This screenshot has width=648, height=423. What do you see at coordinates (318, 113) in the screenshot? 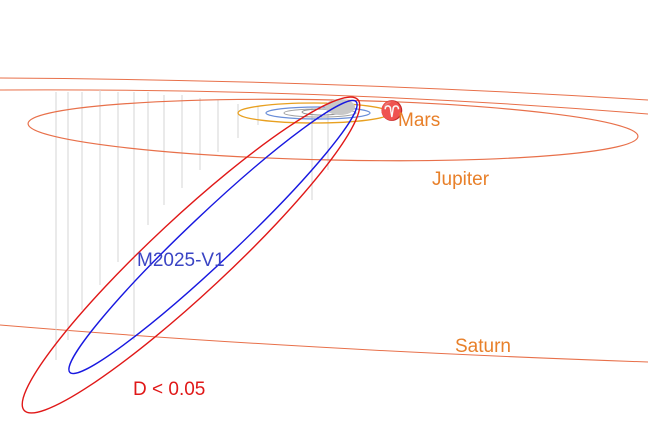
I see `earth-orbit` at bounding box center [318, 113].